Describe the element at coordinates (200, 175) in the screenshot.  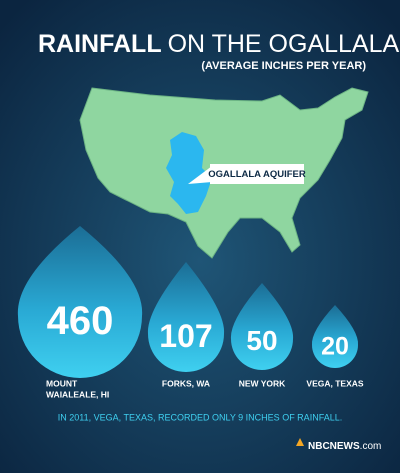
I see `callout-pointer` at that location.